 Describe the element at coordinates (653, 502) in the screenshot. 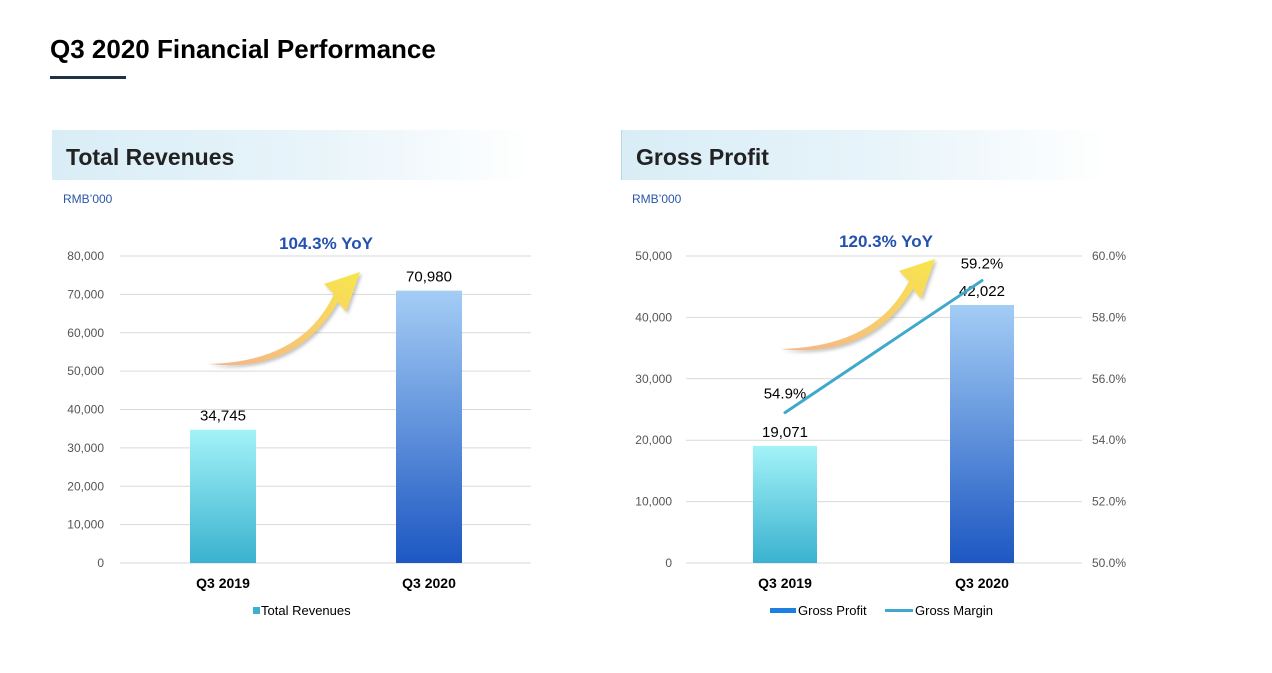

I see `gross-profit-y-tick-label: 10,000` at that location.